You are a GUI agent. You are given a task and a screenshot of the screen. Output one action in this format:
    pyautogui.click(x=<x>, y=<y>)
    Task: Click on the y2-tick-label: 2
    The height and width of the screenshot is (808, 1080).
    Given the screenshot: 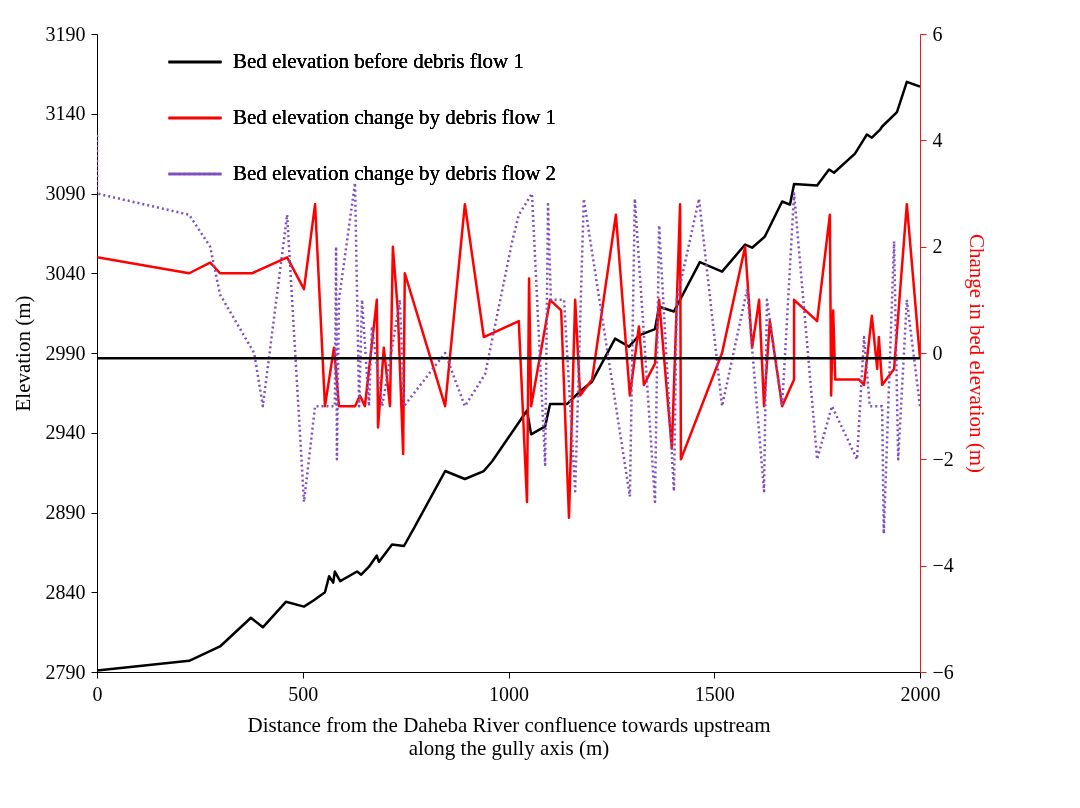 What is the action you would take?
    pyautogui.click(x=937, y=246)
    